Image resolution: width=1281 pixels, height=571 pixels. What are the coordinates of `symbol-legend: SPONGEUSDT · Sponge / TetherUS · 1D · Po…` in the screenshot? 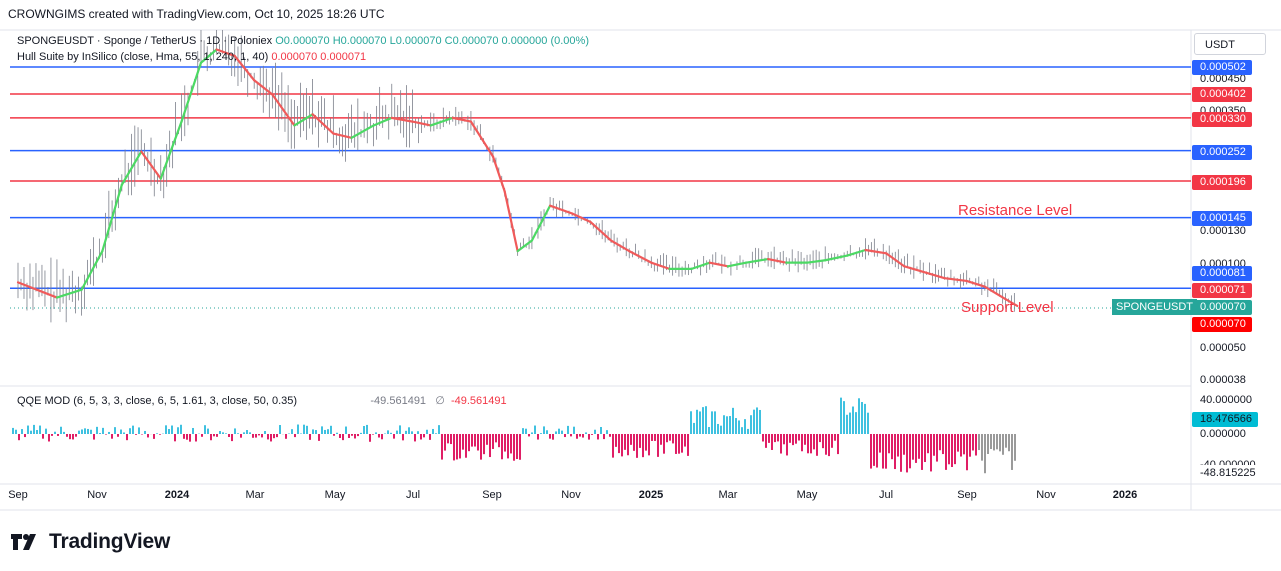 It's located at (303, 41).